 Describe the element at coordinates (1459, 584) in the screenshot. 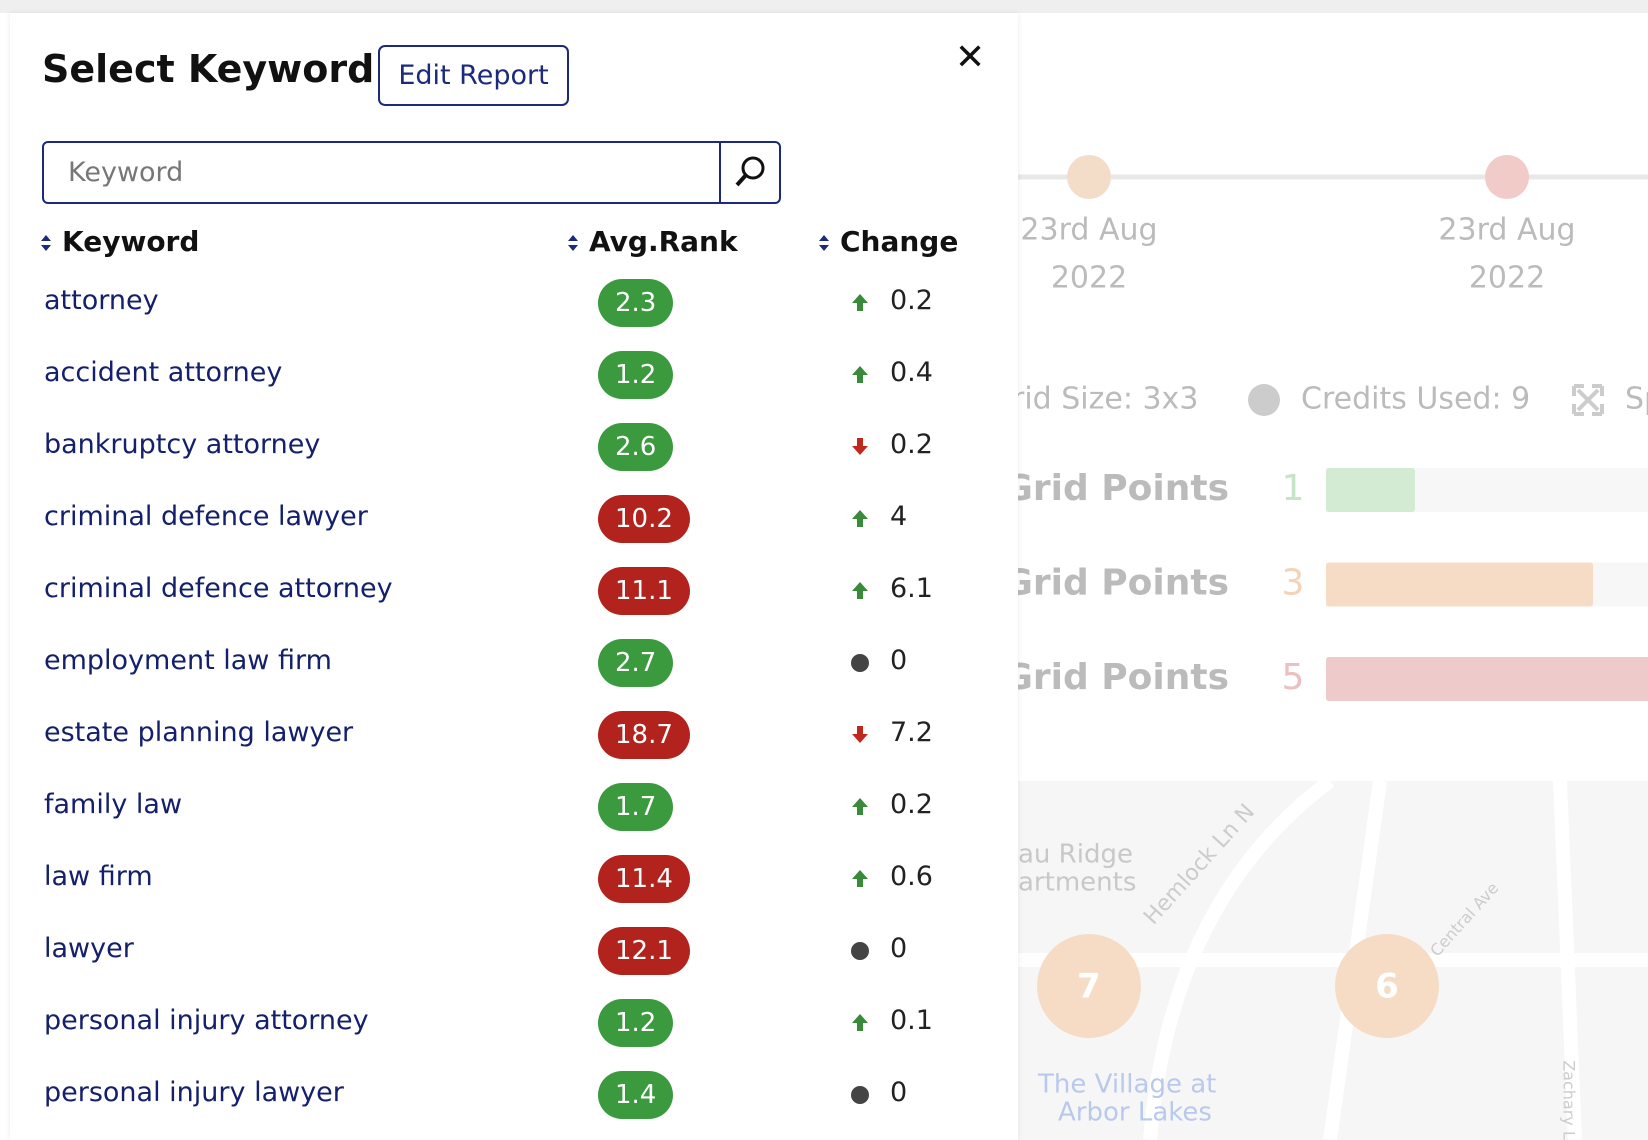

I see `bar` at that location.